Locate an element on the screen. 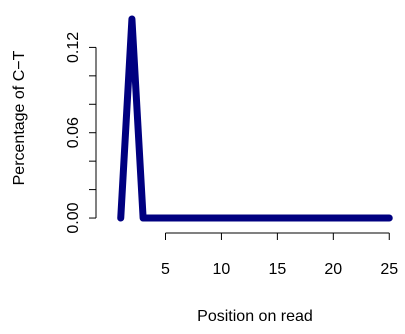  x-tick-label: 20 is located at coordinates (333, 269).